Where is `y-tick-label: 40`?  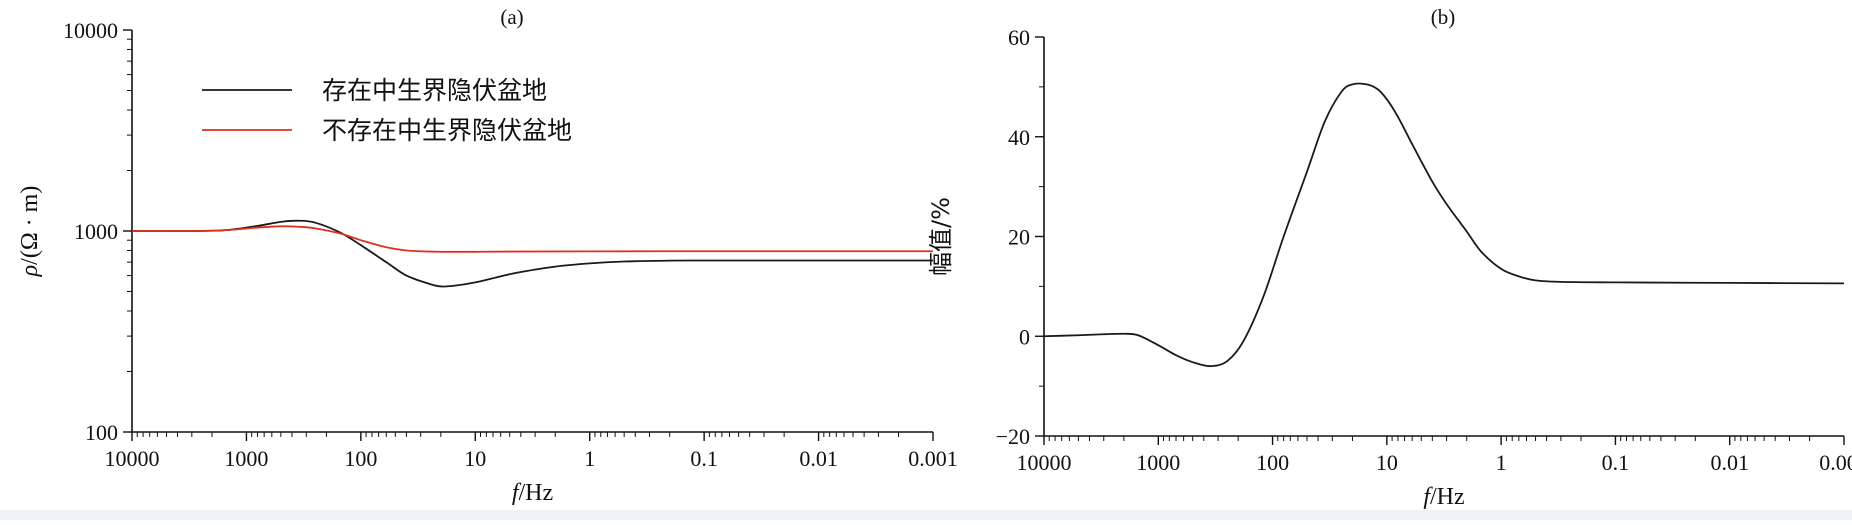
y-tick-label: 40 is located at coordinates (1019, 137).